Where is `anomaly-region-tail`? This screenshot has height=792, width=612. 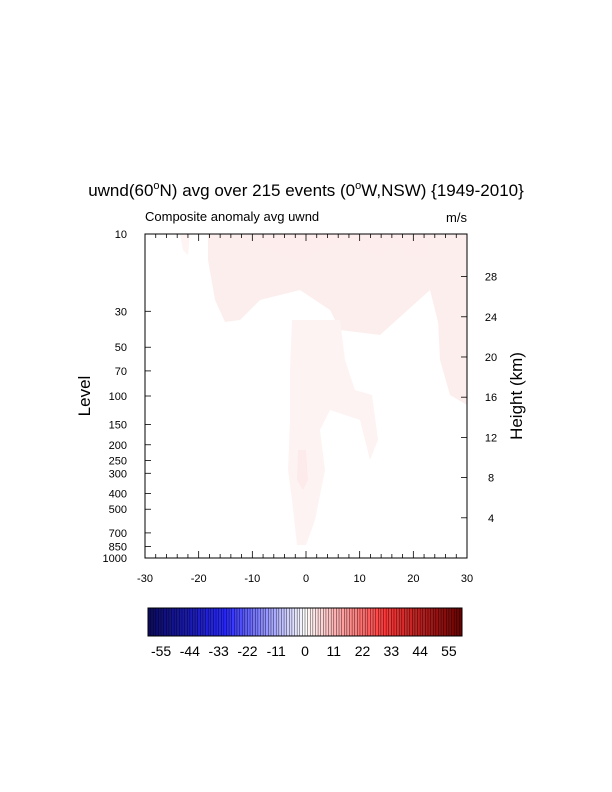 anomaly-region-tail is located at coordinates (185, 244).